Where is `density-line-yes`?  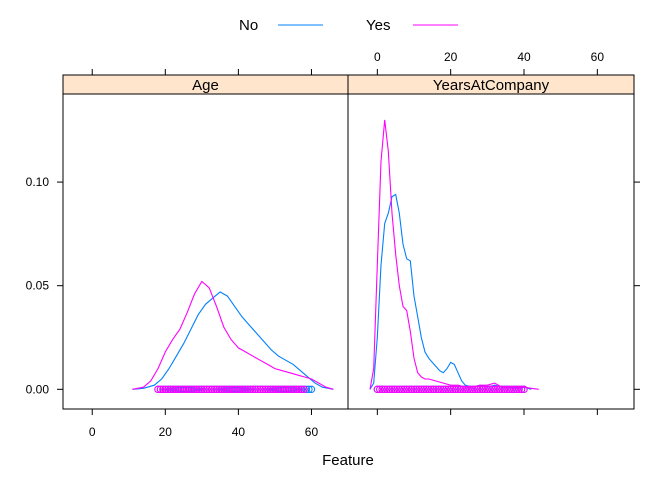 density-line-yes is located at coordinates (233, 335).